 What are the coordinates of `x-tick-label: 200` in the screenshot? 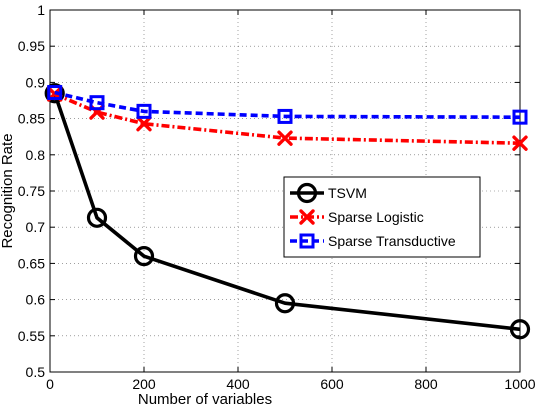 It's located at (144, 384).